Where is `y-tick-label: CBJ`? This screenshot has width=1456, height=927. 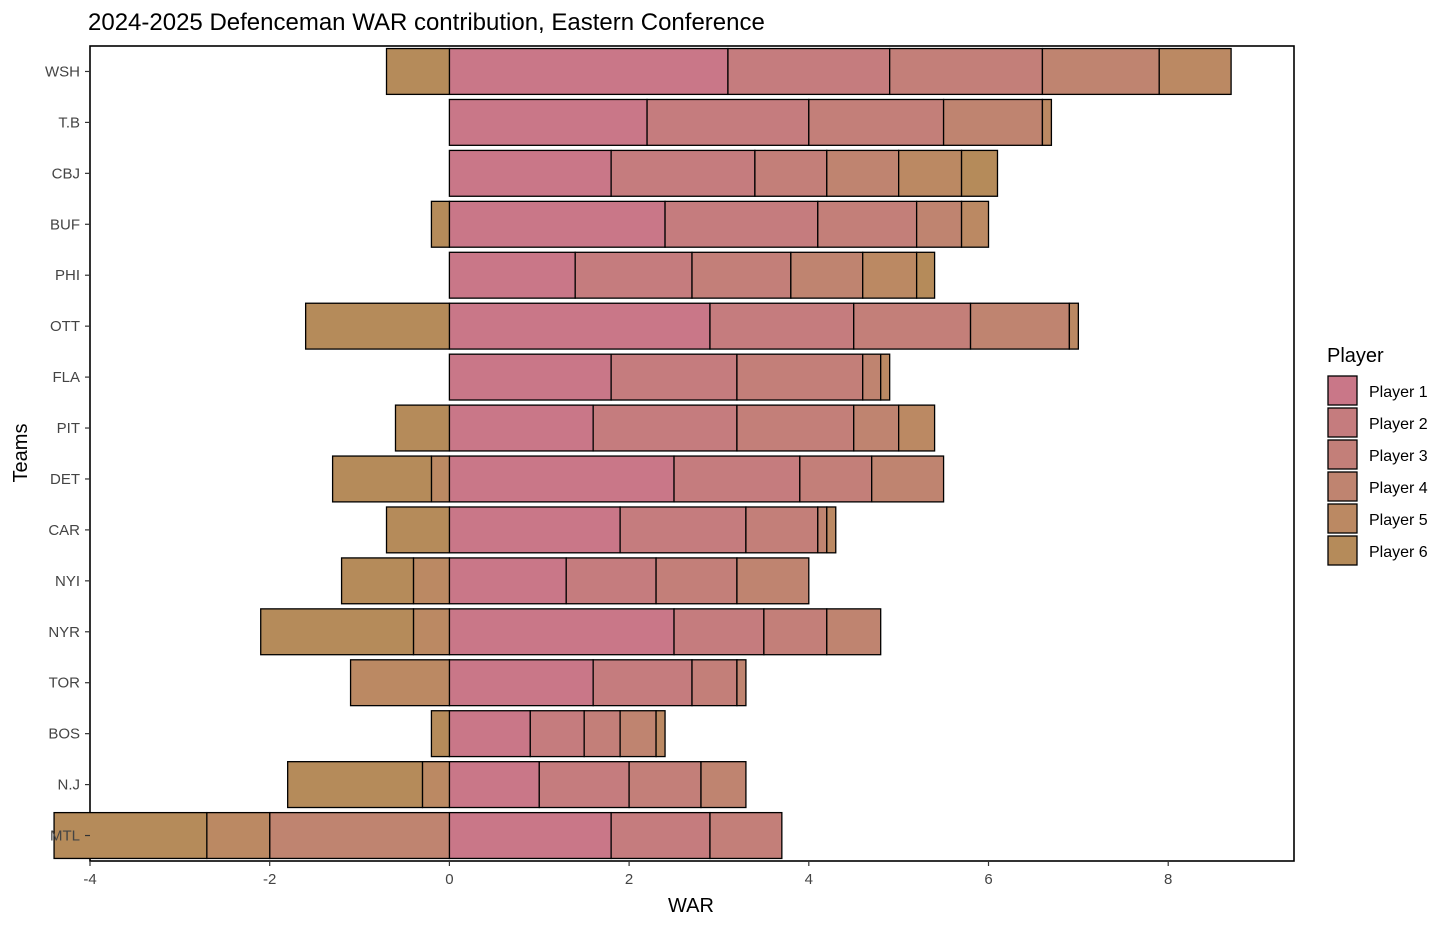
y-tick-label: CBJ is located at coordinates (66, 173).